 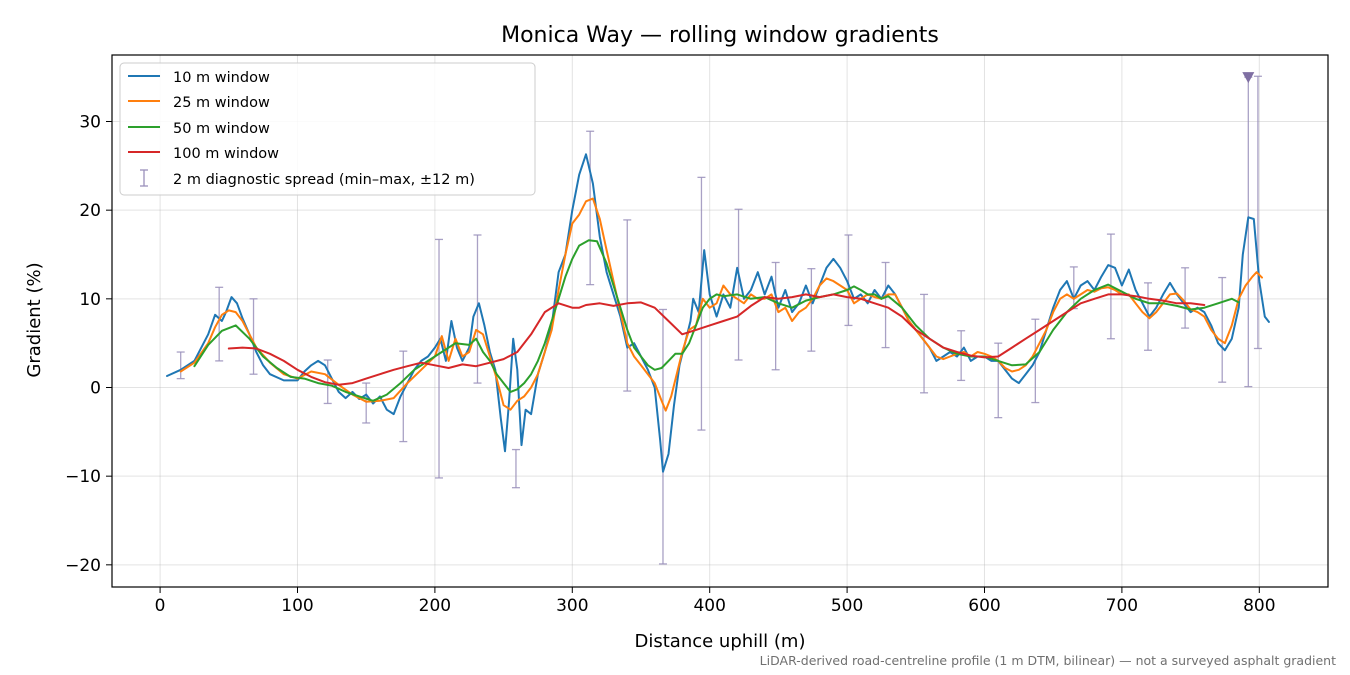 I want to click on x-tick-label: 600, so click(x=984, y=606).